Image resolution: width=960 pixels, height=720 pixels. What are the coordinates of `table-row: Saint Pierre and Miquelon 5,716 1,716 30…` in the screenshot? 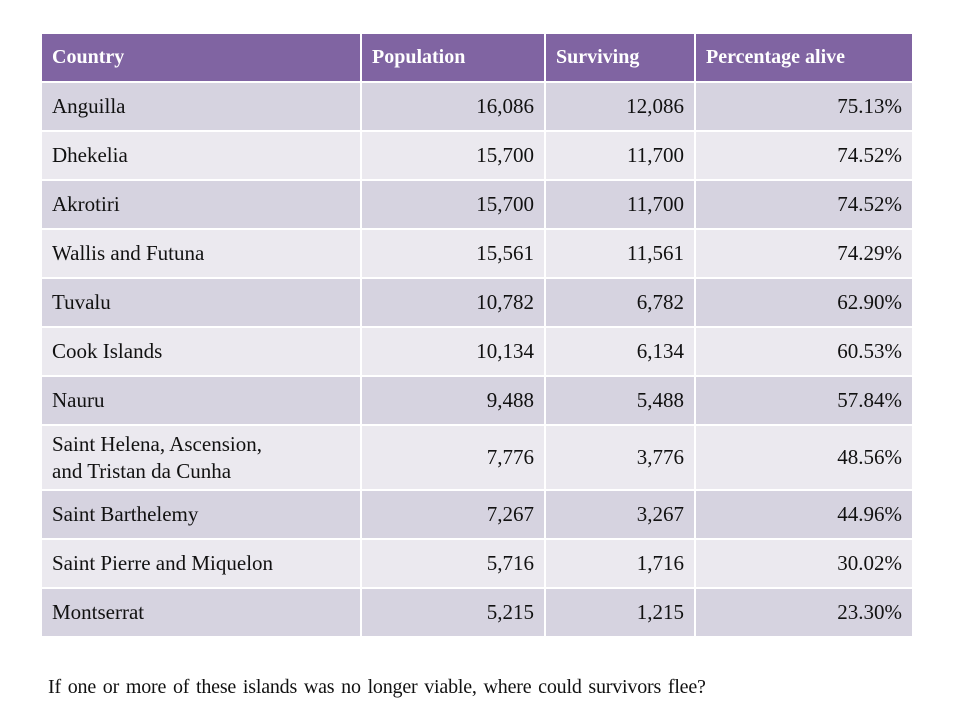 It's located at (477, 563).